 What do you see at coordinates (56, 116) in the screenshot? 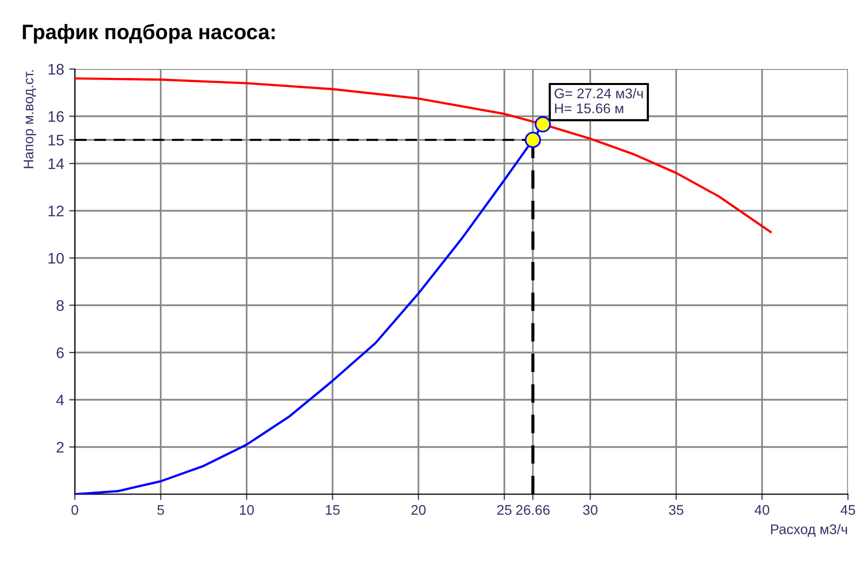
I see `y-tick-label: 16` at bounding box center [56, 116].